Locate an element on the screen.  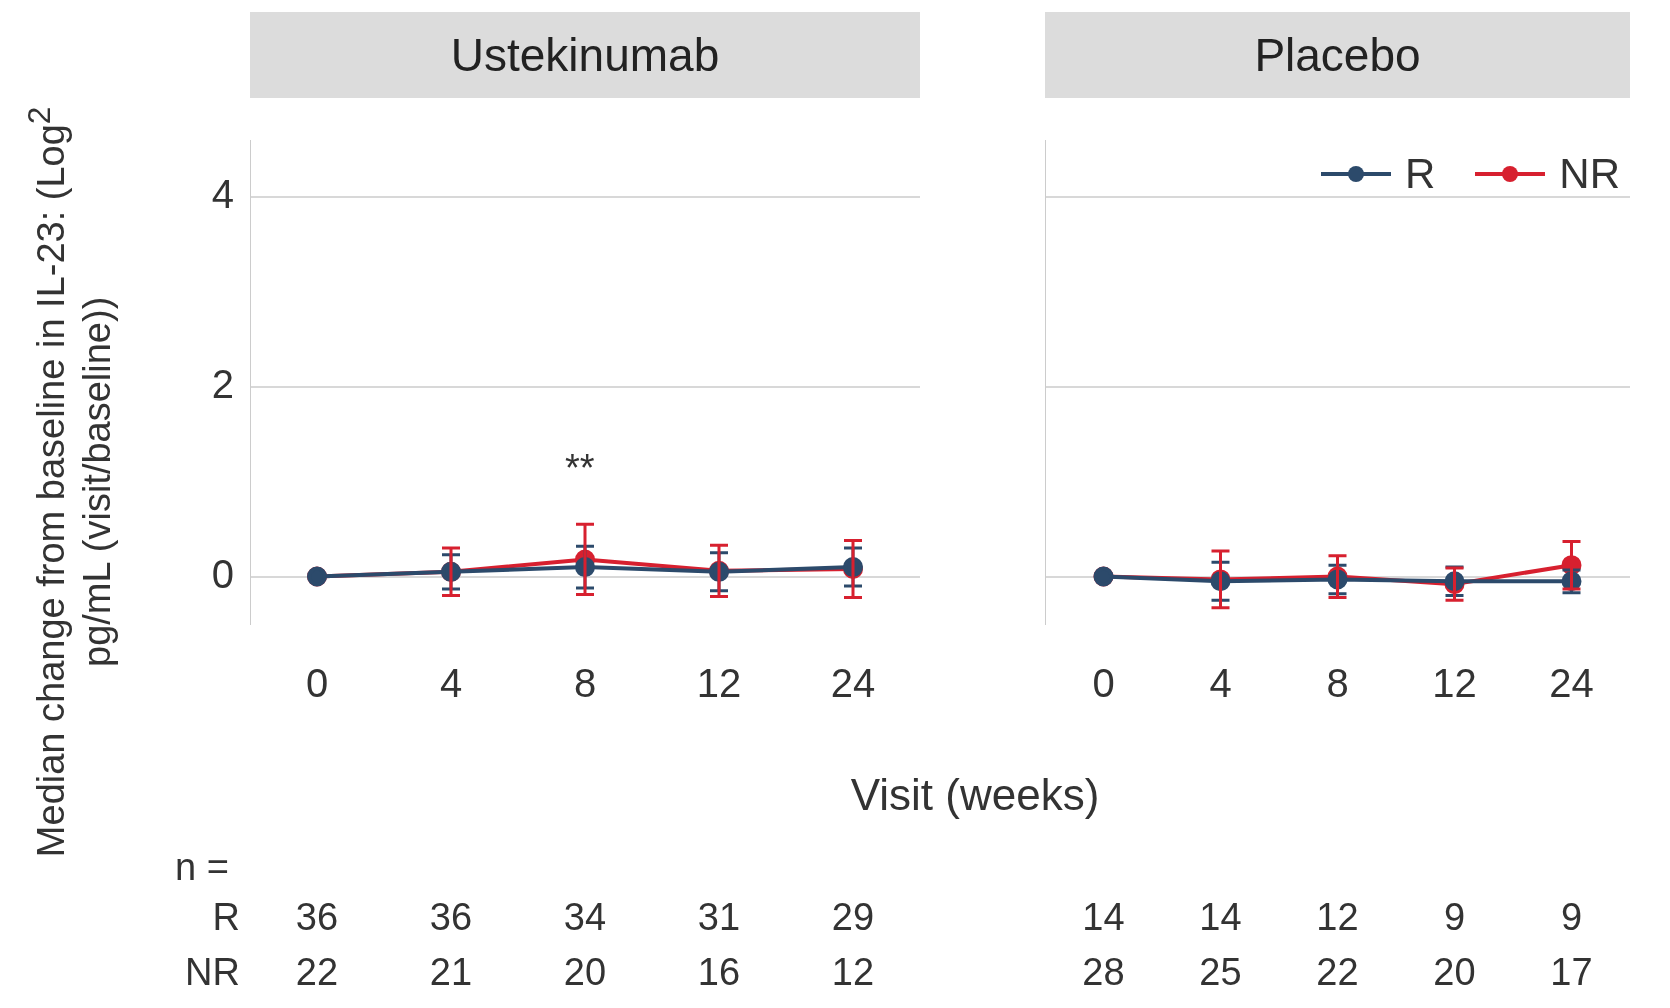
x-axis-title: Visit (weeks) is located at coordinates (975, 794).